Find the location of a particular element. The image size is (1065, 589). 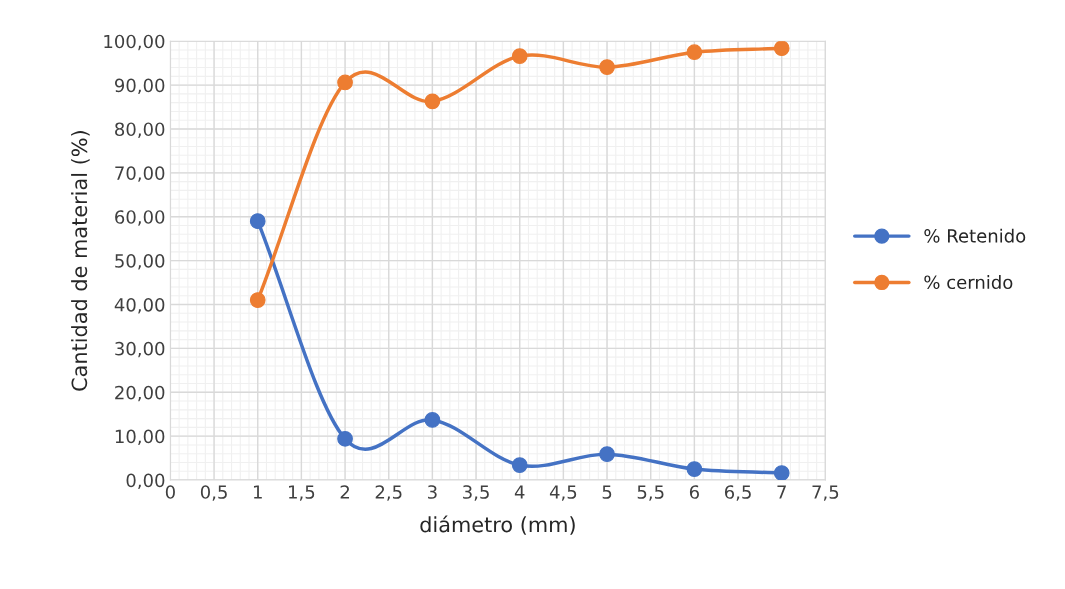

x-tick-label: 3 is located at coordinates (432, 492).